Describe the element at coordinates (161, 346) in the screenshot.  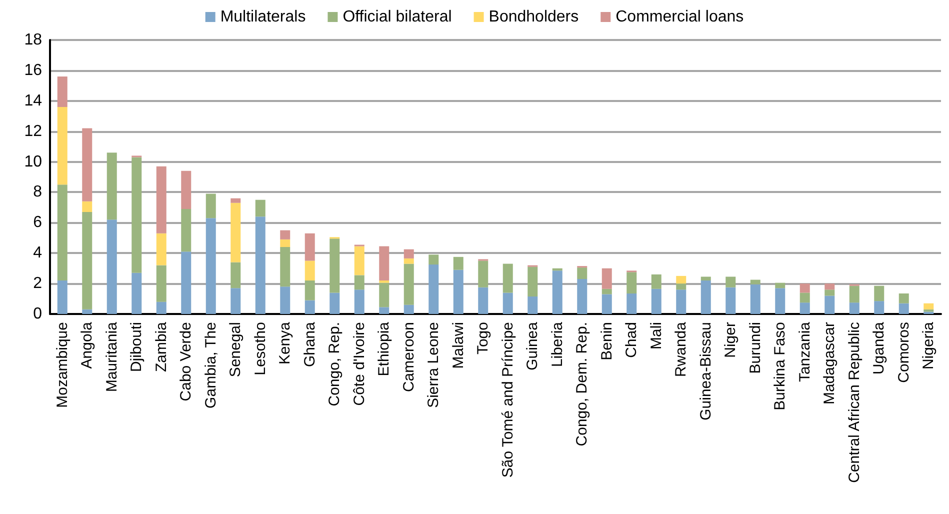
I see `x-tick-label: Zambia` at that location.